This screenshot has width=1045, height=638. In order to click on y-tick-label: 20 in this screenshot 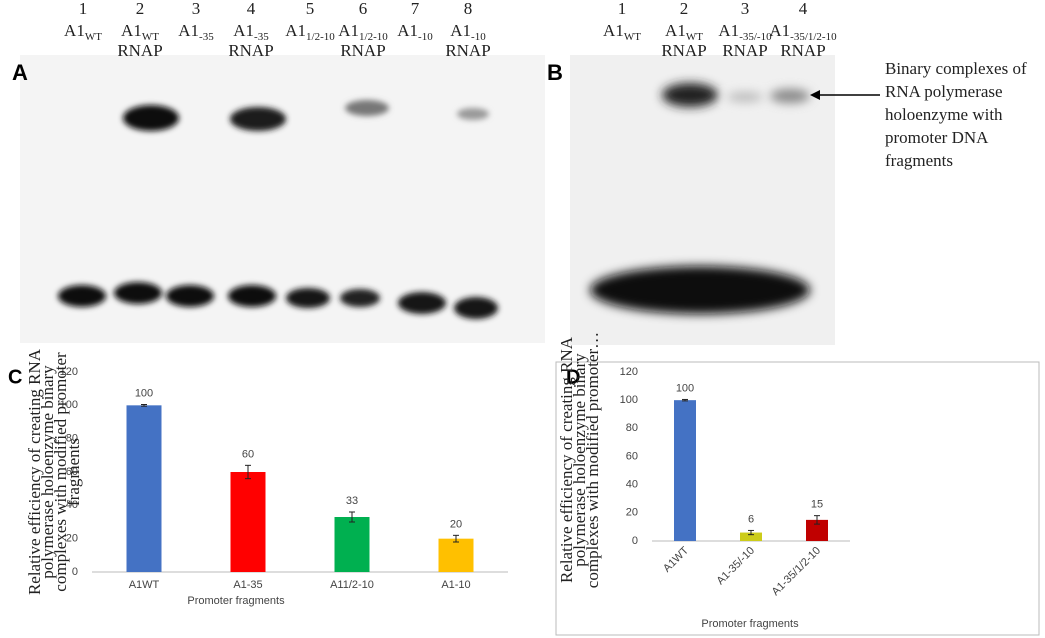, I will do `click(632, 513)`.